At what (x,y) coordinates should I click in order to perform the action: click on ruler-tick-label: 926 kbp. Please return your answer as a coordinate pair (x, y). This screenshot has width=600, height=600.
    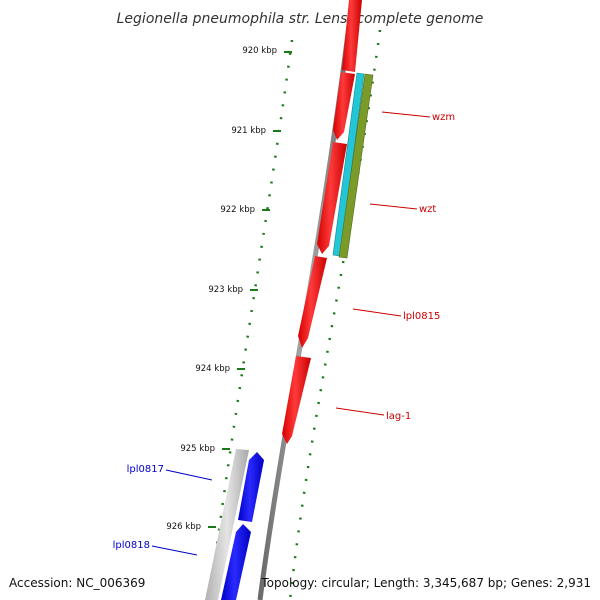
    Looking at the image, I should click on (183, 527).